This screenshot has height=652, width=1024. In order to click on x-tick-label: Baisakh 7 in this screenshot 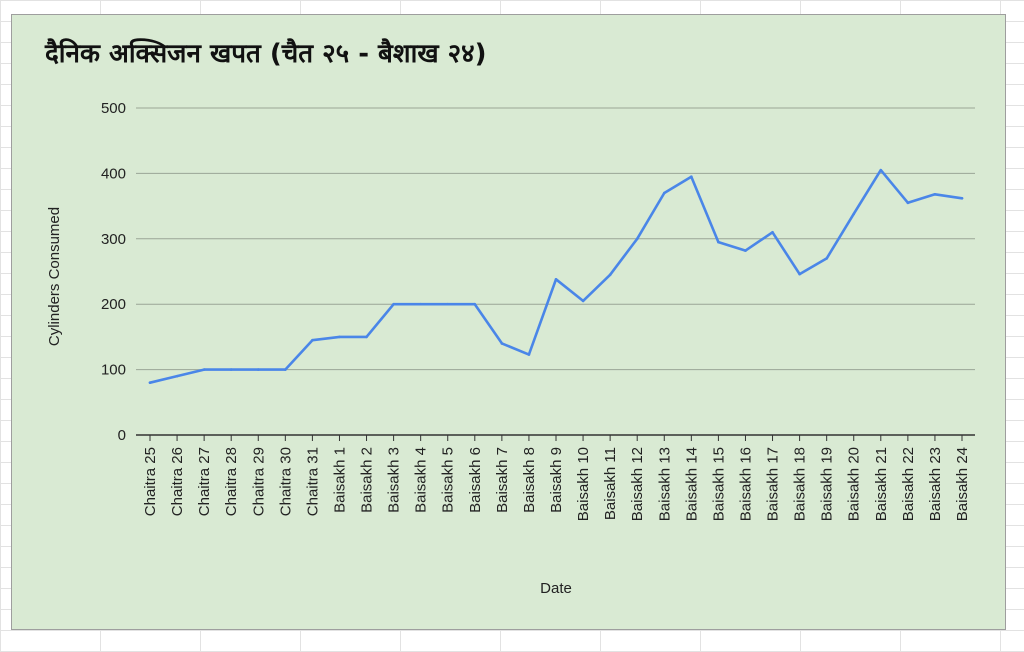, I will do `click(502, 480)`.